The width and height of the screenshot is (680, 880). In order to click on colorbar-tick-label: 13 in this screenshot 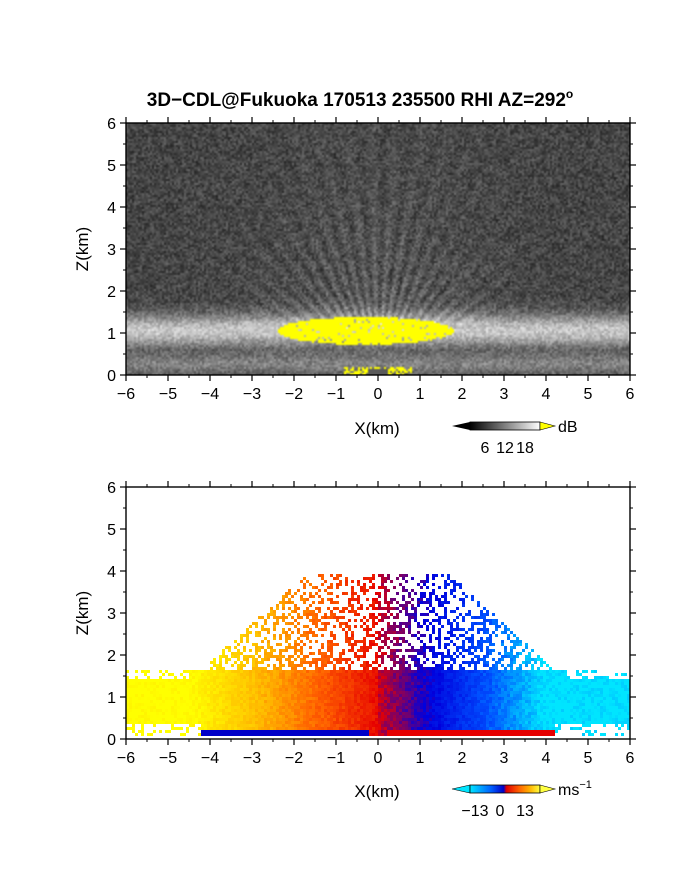, I will do `click(525, 811)`.